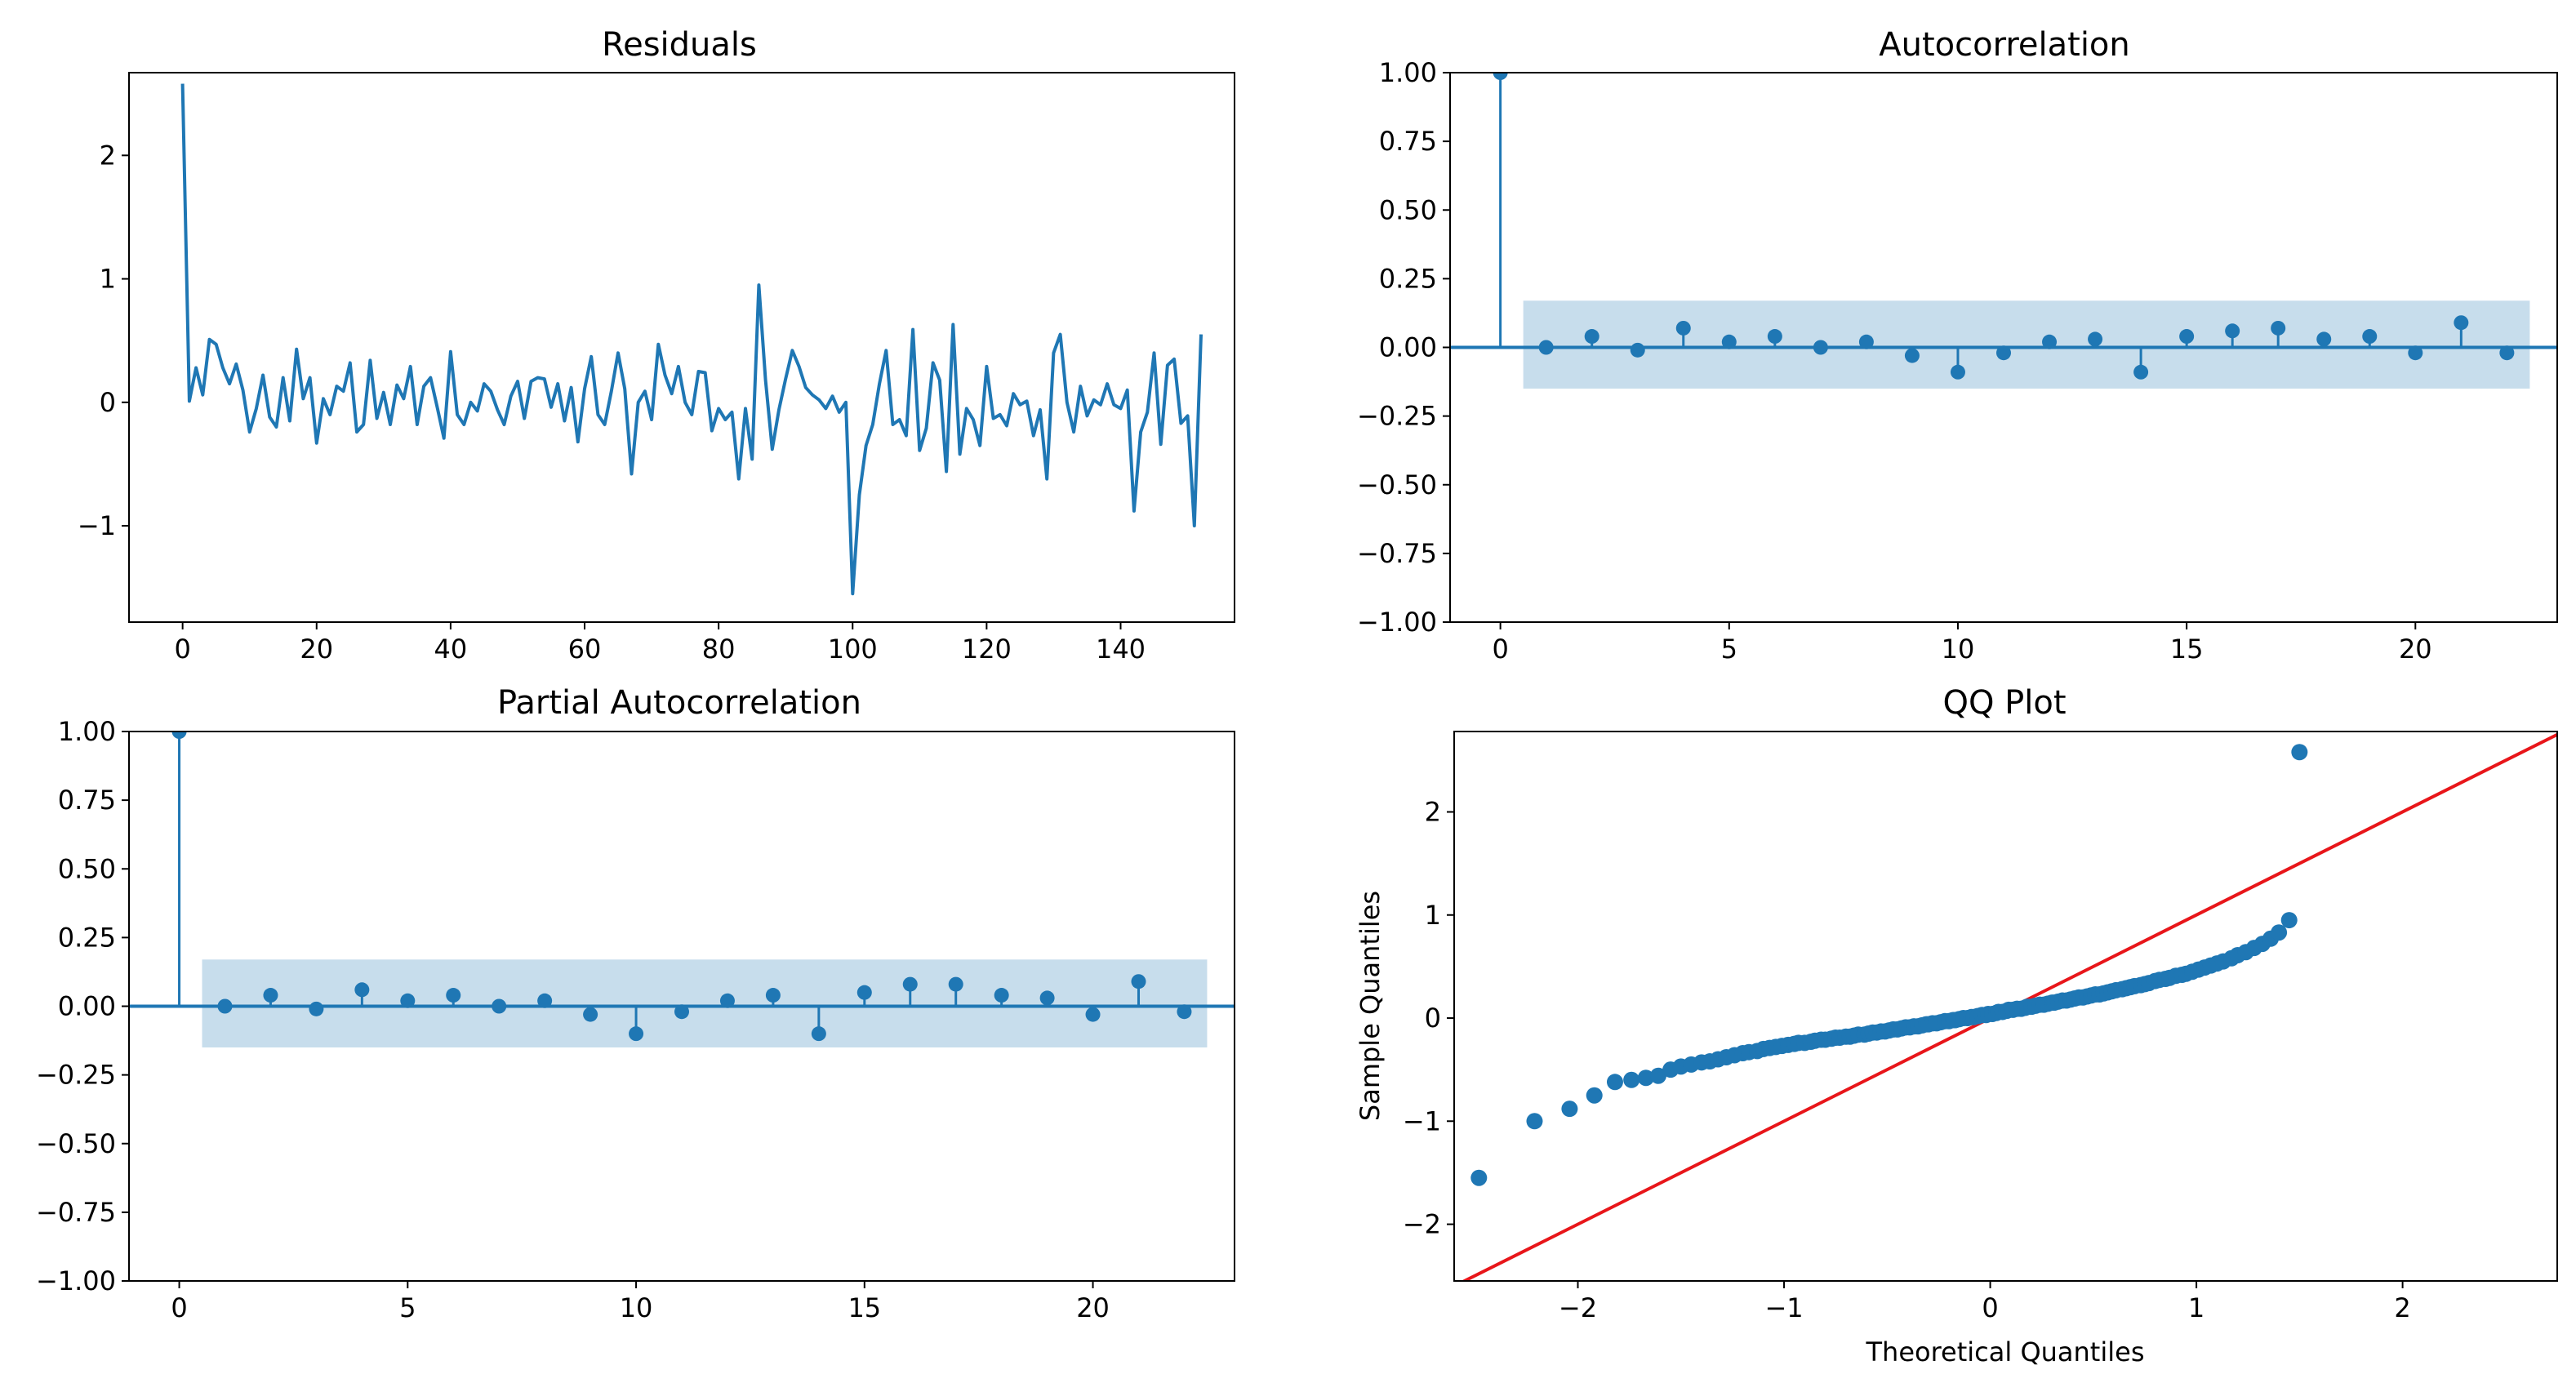 The height and width of the screenshot is (1383, 2576). I want to click on pacf-ytick-label: −1.00, so click(76, 1281).